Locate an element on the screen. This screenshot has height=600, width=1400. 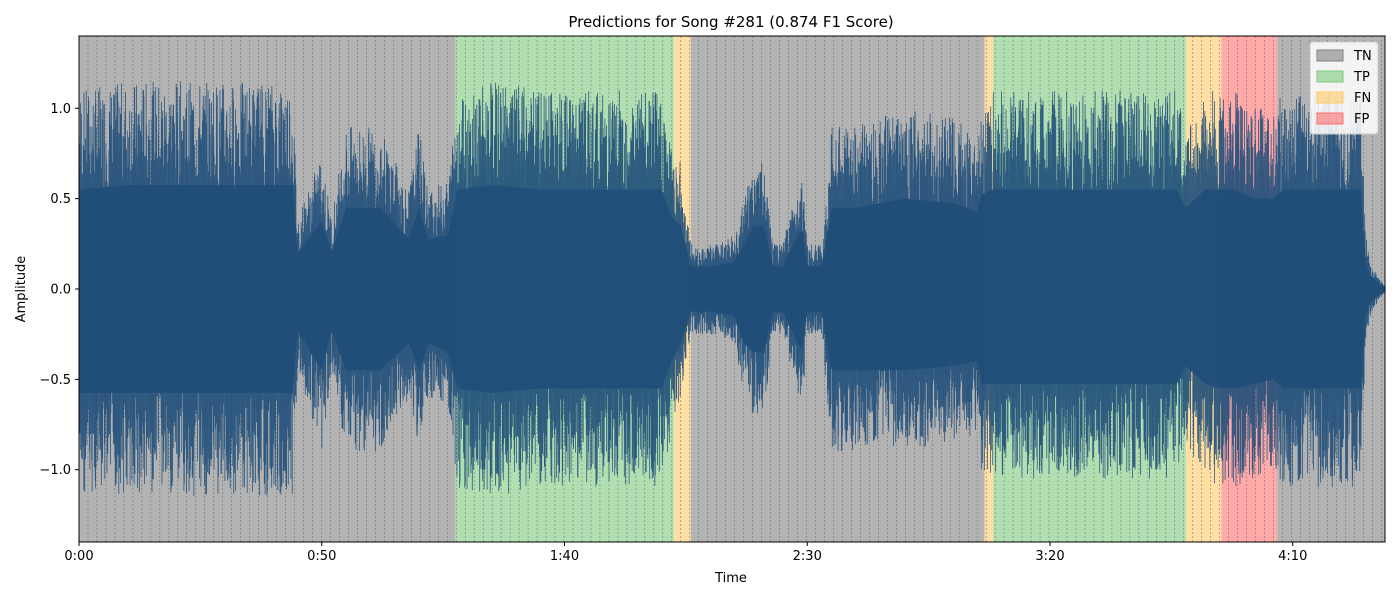
legend-swatch-fn is located at coordinates (1330, 97).